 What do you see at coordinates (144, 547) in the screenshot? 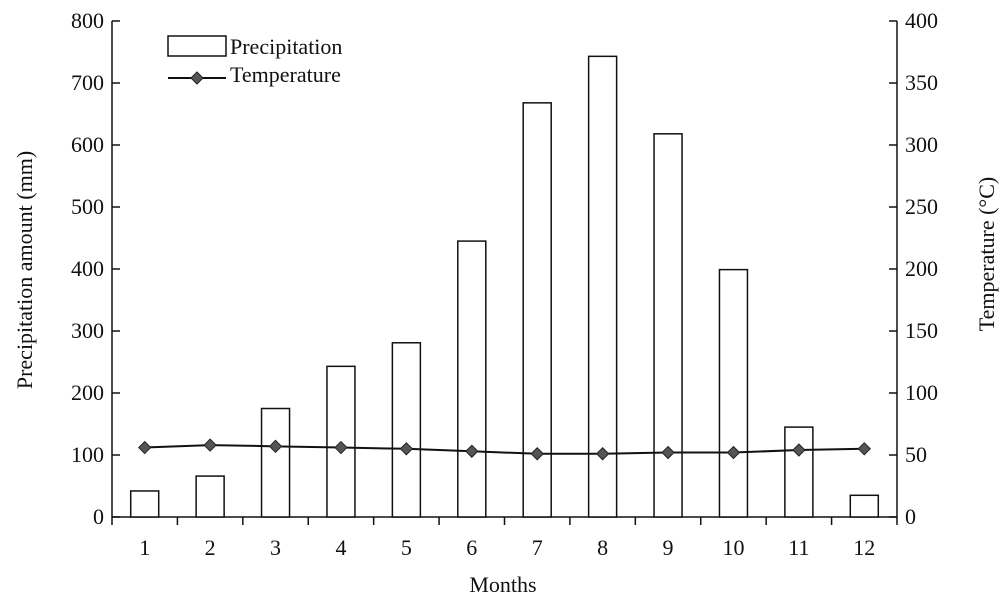
I see `x-tick-label: 1` at bounding box center [144, 547].